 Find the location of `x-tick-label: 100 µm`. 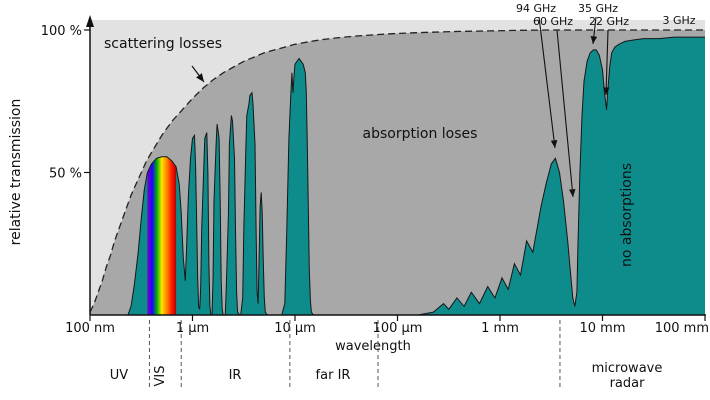

x-tick-label: 100 µm is located at coordinates (398, 328).